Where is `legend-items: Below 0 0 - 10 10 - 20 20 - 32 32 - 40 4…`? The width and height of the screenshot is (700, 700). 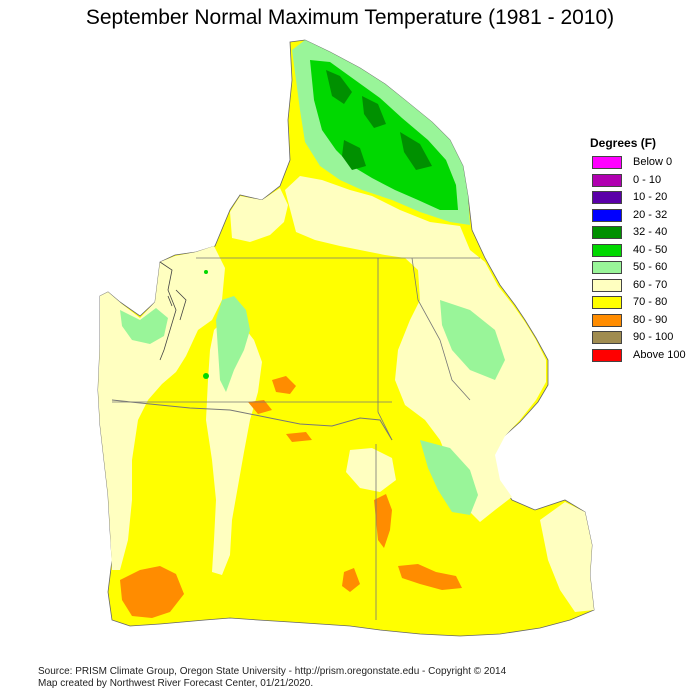 legend-items: Below 0 0 - 10 10 - 20 20 - 32 32 - 40 4… is located at coordinates (639, 259).